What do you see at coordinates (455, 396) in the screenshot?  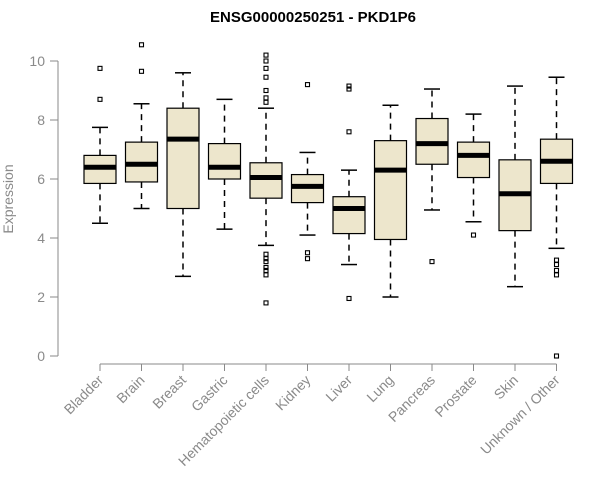 I see `x-tick-label: Prostate` at bounding box center [455, 396].